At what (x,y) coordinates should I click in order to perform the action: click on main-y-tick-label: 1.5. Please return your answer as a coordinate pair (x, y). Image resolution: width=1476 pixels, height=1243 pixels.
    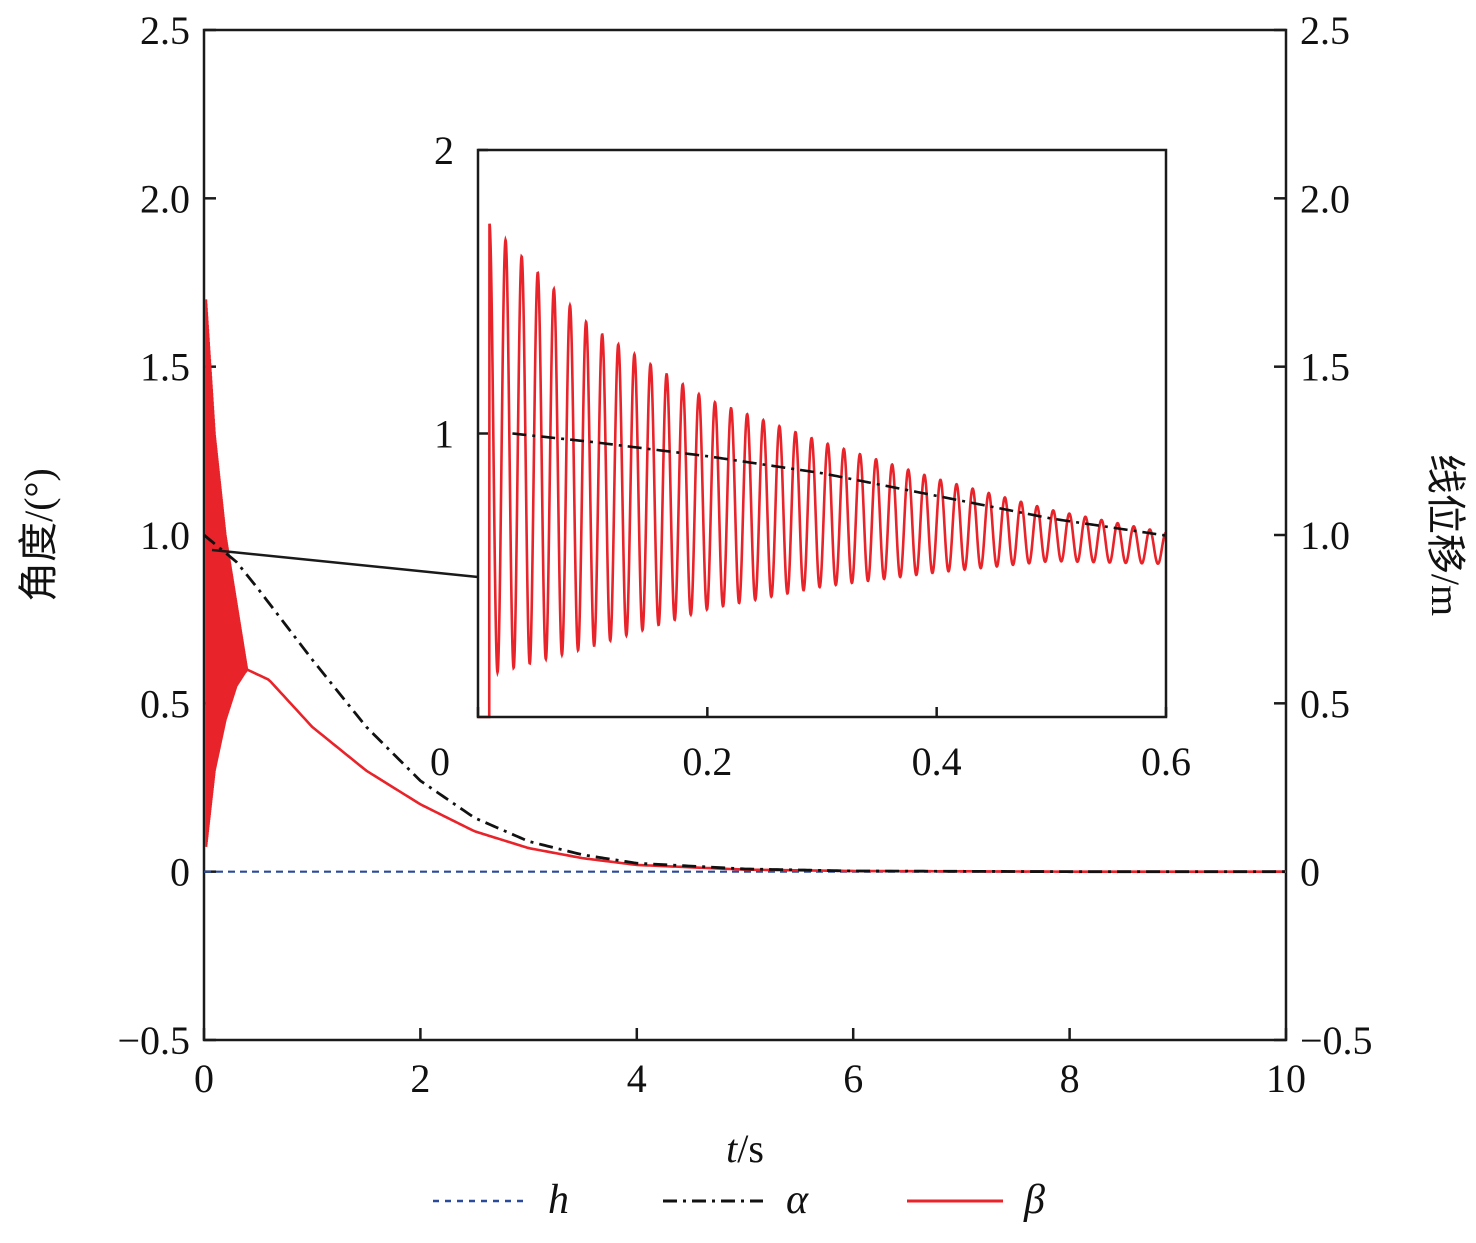
    Looking at the image, I should click on (165, 367).